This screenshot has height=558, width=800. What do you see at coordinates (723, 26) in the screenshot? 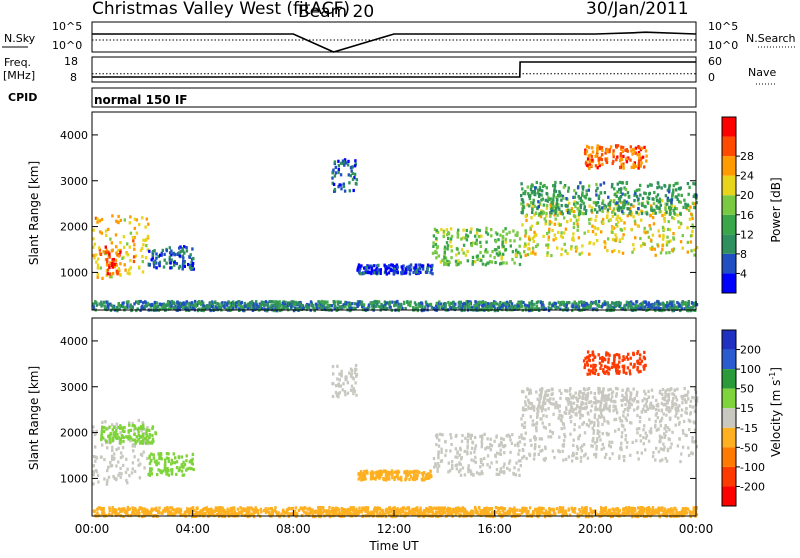
I see `nsearch-tick-top: 10^5` at bounding box center [723, 26].